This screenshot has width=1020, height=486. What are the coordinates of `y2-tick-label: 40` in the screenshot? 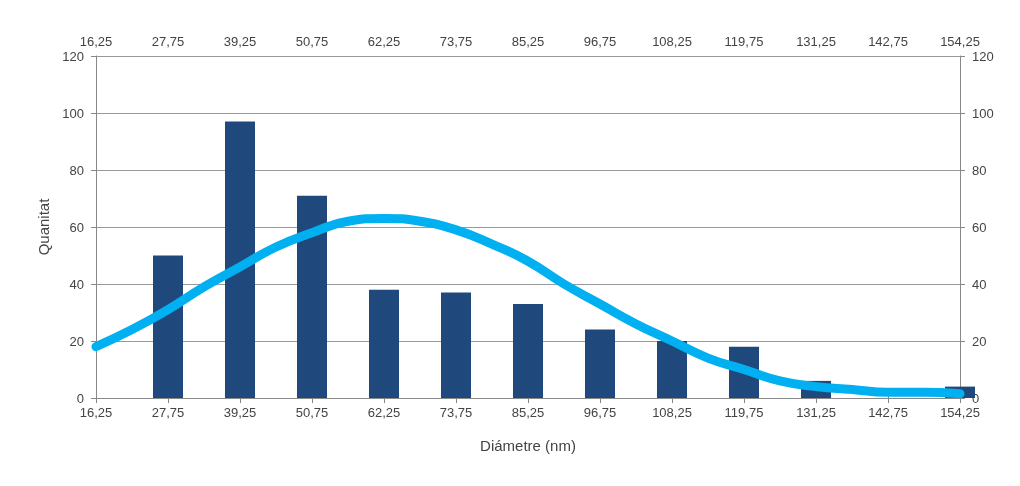 It's located at (979, 284).